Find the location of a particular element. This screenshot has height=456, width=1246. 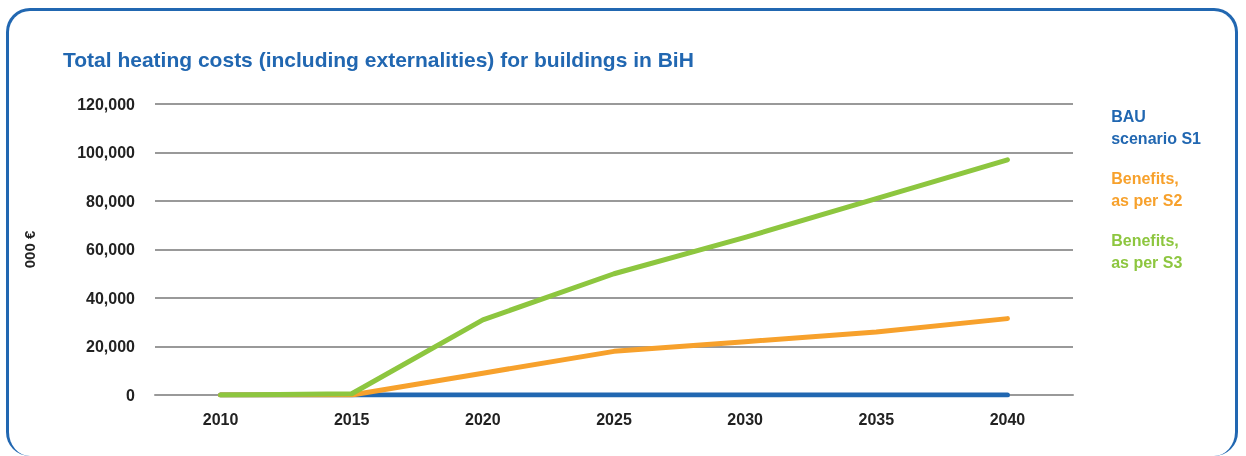

y-tick-label: 0 is located at coordinates (131, 395).